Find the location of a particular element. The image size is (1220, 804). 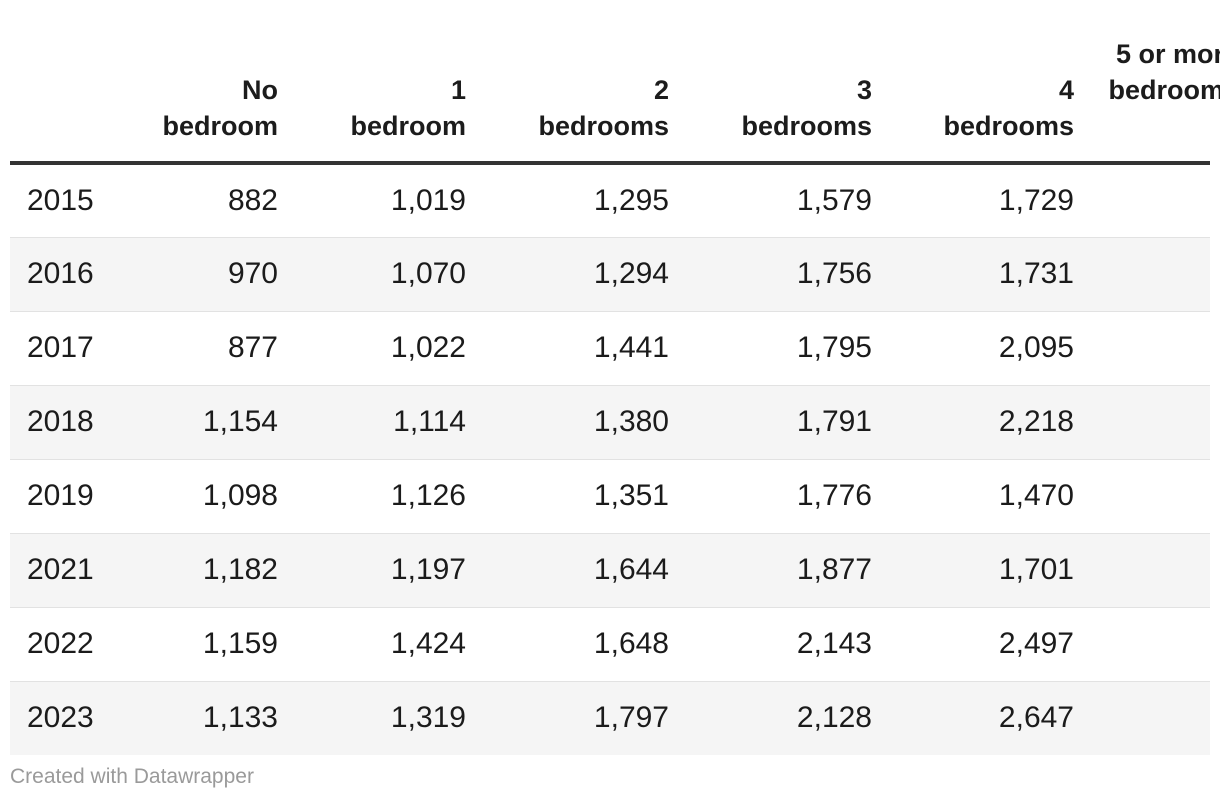

table-row-2021: 2021 1,182 1,197 1,644 1,877 1,701 is located at coordinates (610, 570).